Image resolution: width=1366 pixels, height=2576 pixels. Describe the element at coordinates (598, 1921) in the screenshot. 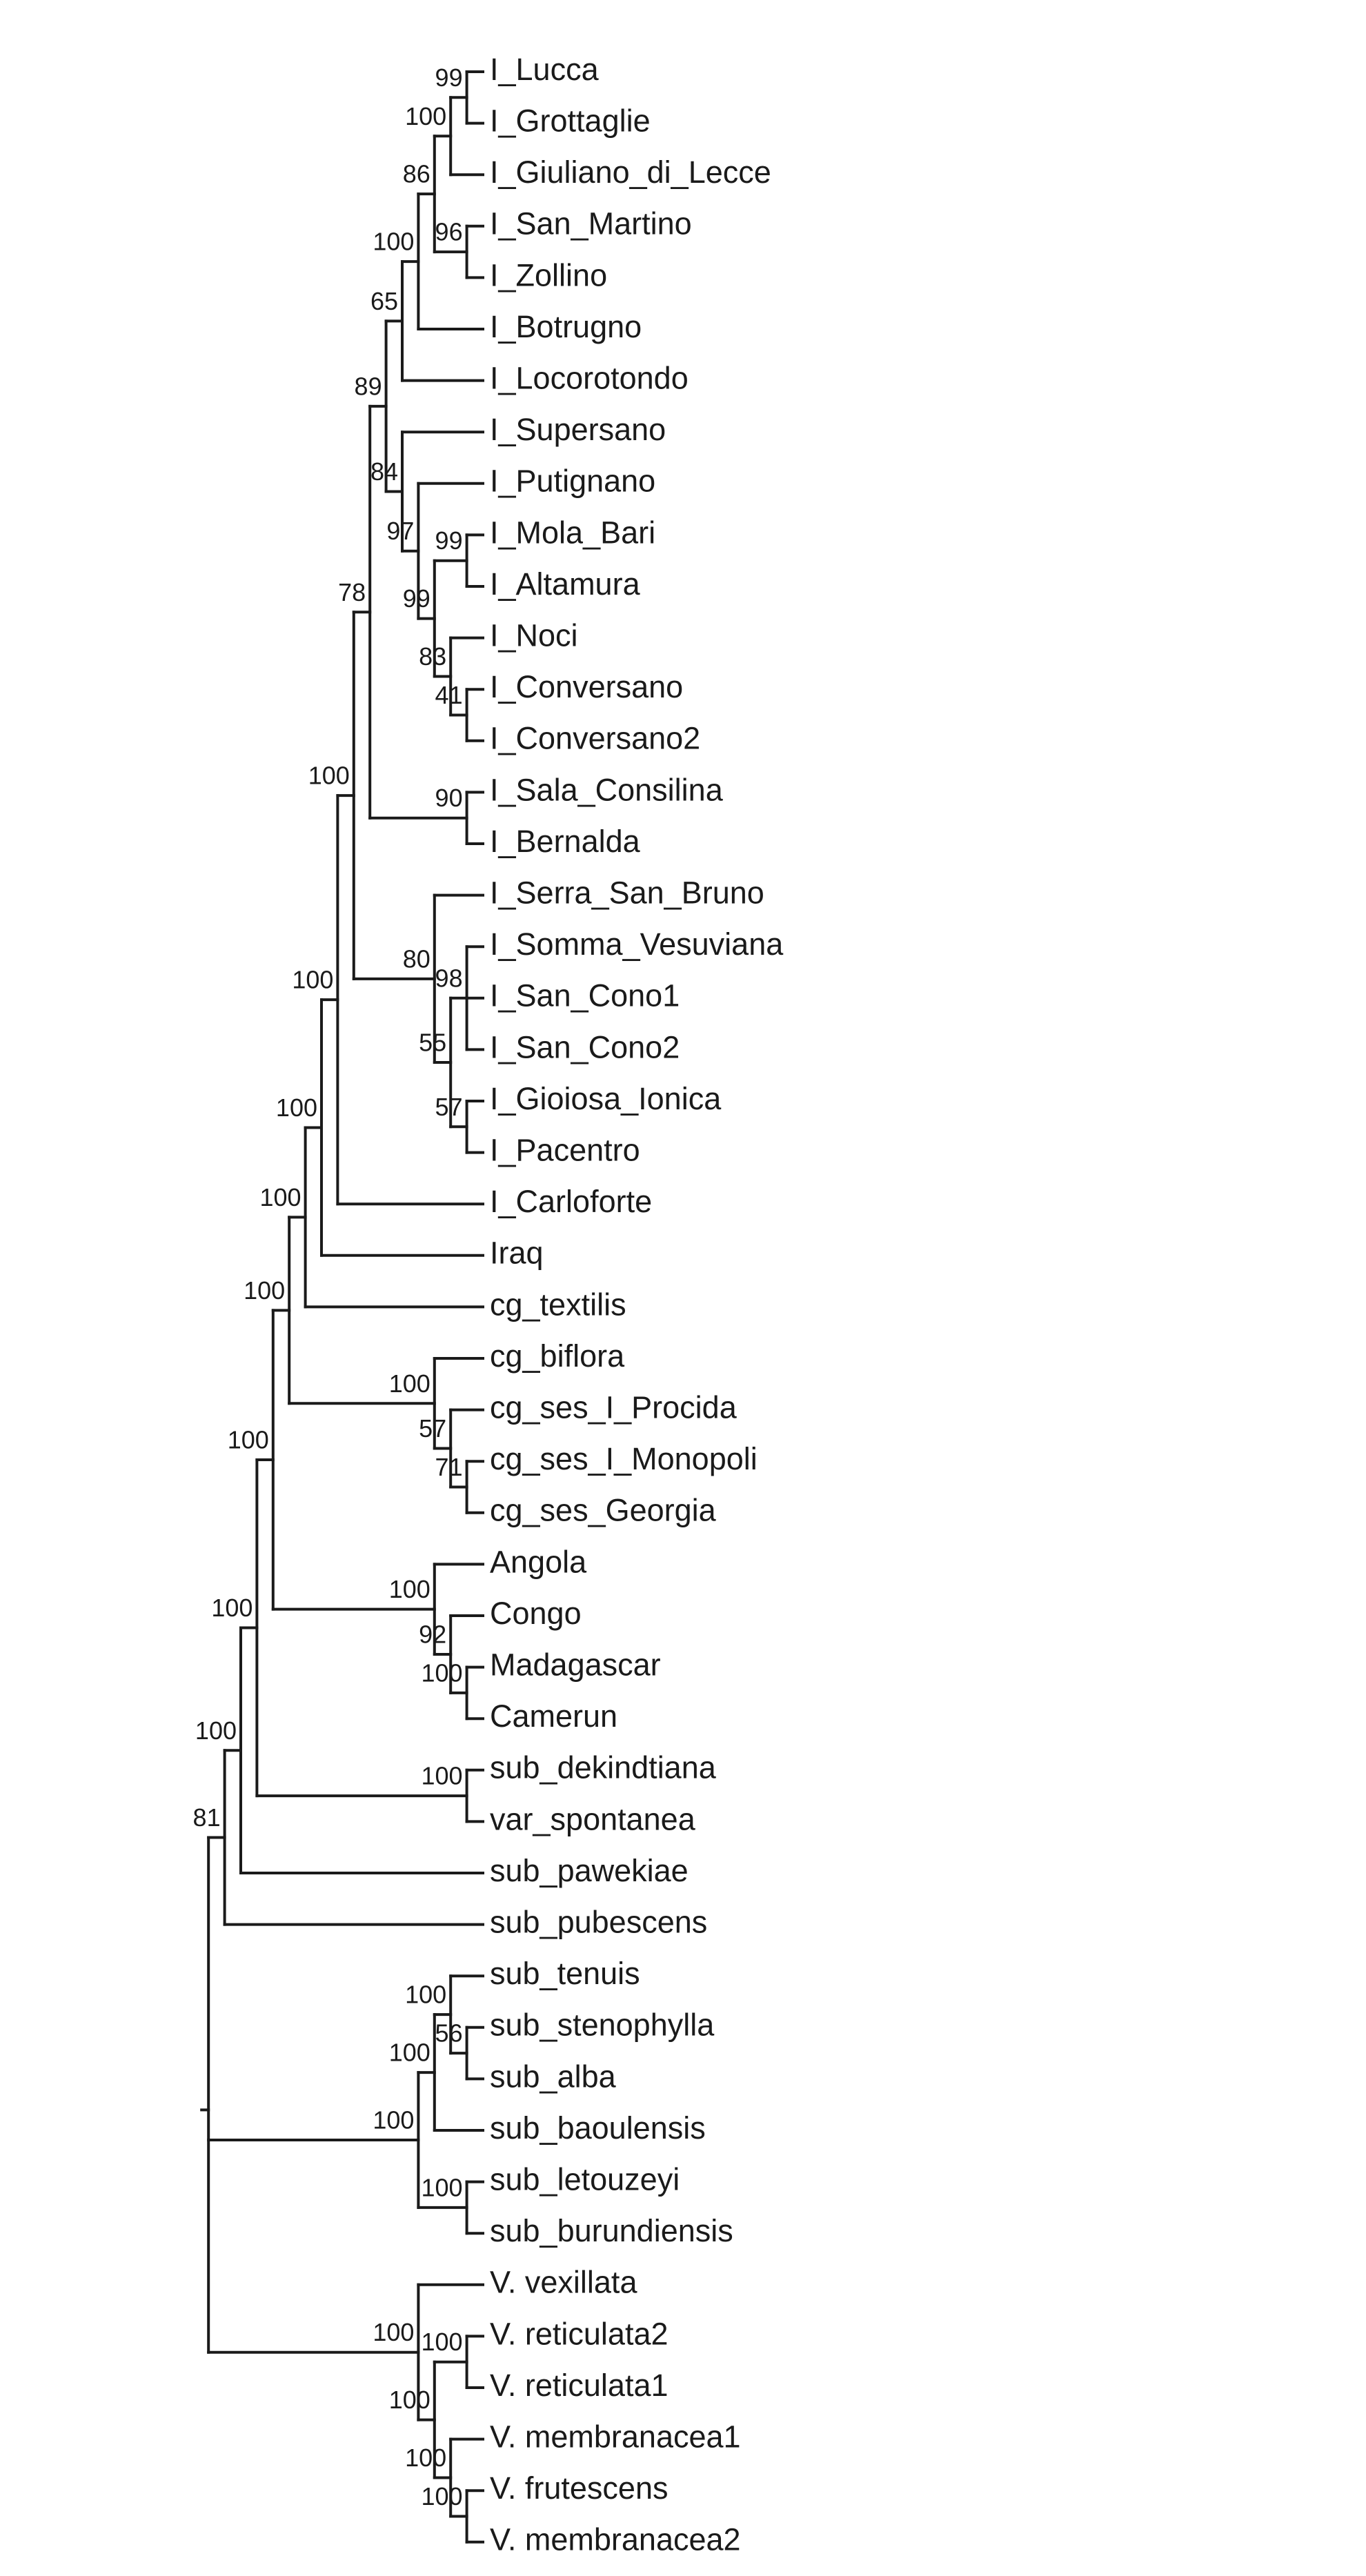

I see `taxon-label: sub_pubescens` at that location.